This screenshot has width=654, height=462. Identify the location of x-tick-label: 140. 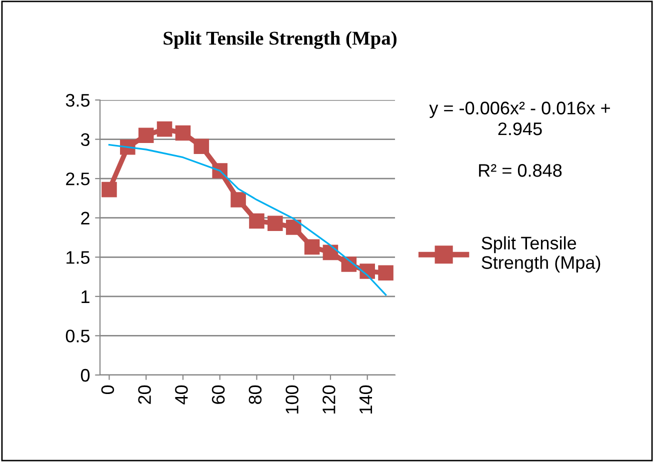
(365, 399).